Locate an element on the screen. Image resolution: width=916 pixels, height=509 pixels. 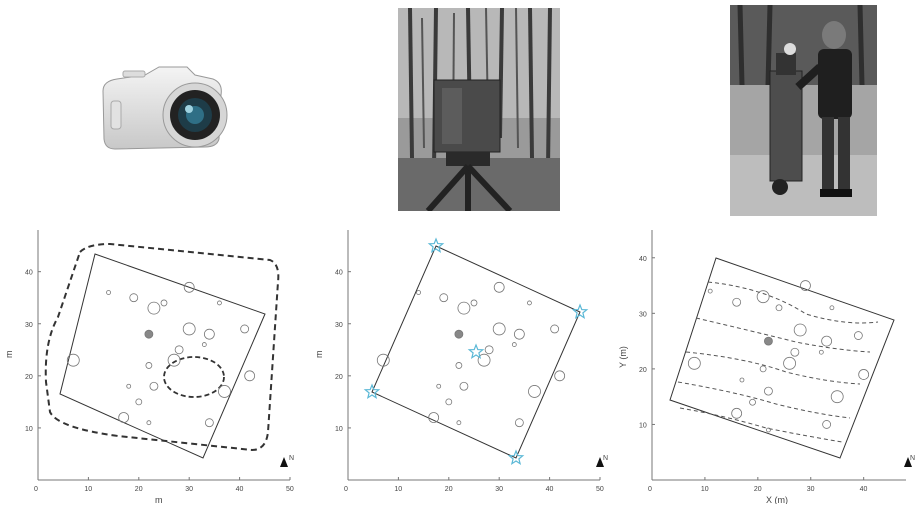
camera-photo is located at coordinates (167, 107).